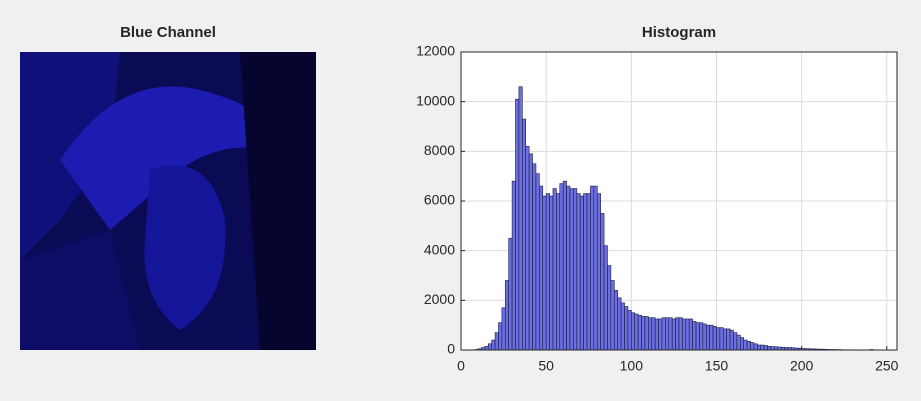 Image resolution: width=921 pixels, height=401 pixels. Describe the element at coordinates (461, 366) in the screenshot. I see `x-tick-label: 0` at that location.